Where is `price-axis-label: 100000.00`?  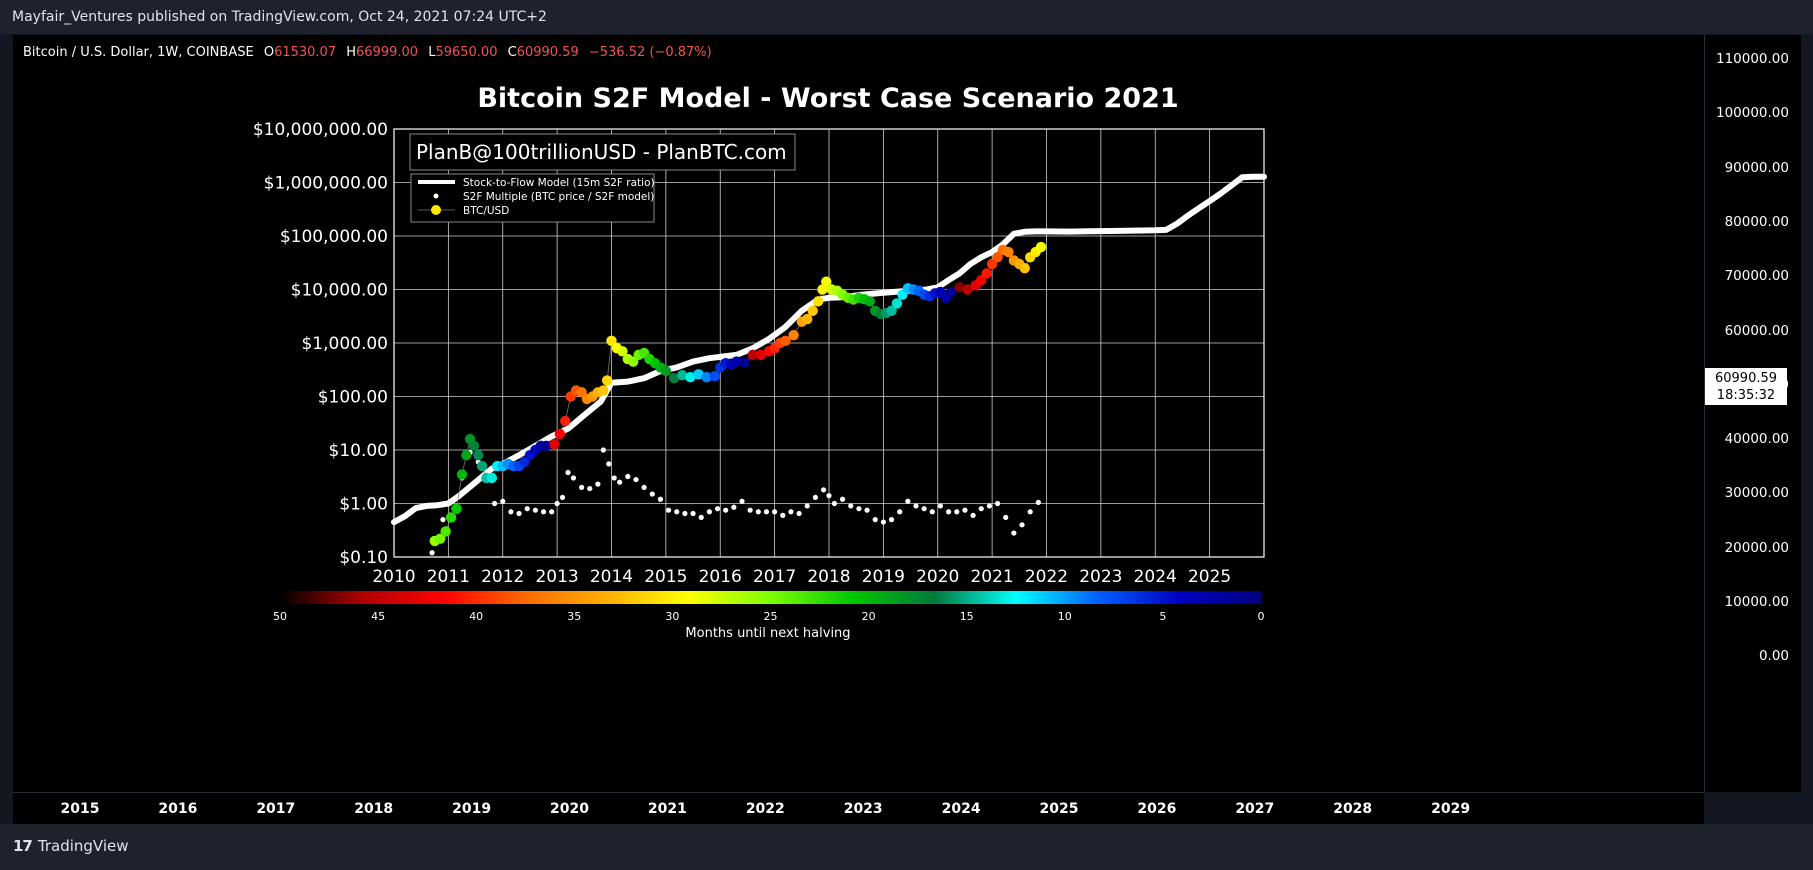 price-axis-label: 100000.00 is located at coordinates (1752, 113).